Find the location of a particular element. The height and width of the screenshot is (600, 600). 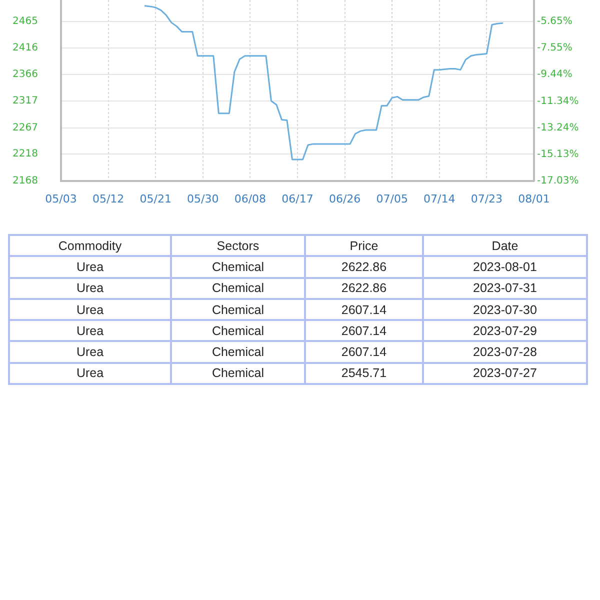

y2-tick-label: -7.55% is located at coordinates (554, 48).